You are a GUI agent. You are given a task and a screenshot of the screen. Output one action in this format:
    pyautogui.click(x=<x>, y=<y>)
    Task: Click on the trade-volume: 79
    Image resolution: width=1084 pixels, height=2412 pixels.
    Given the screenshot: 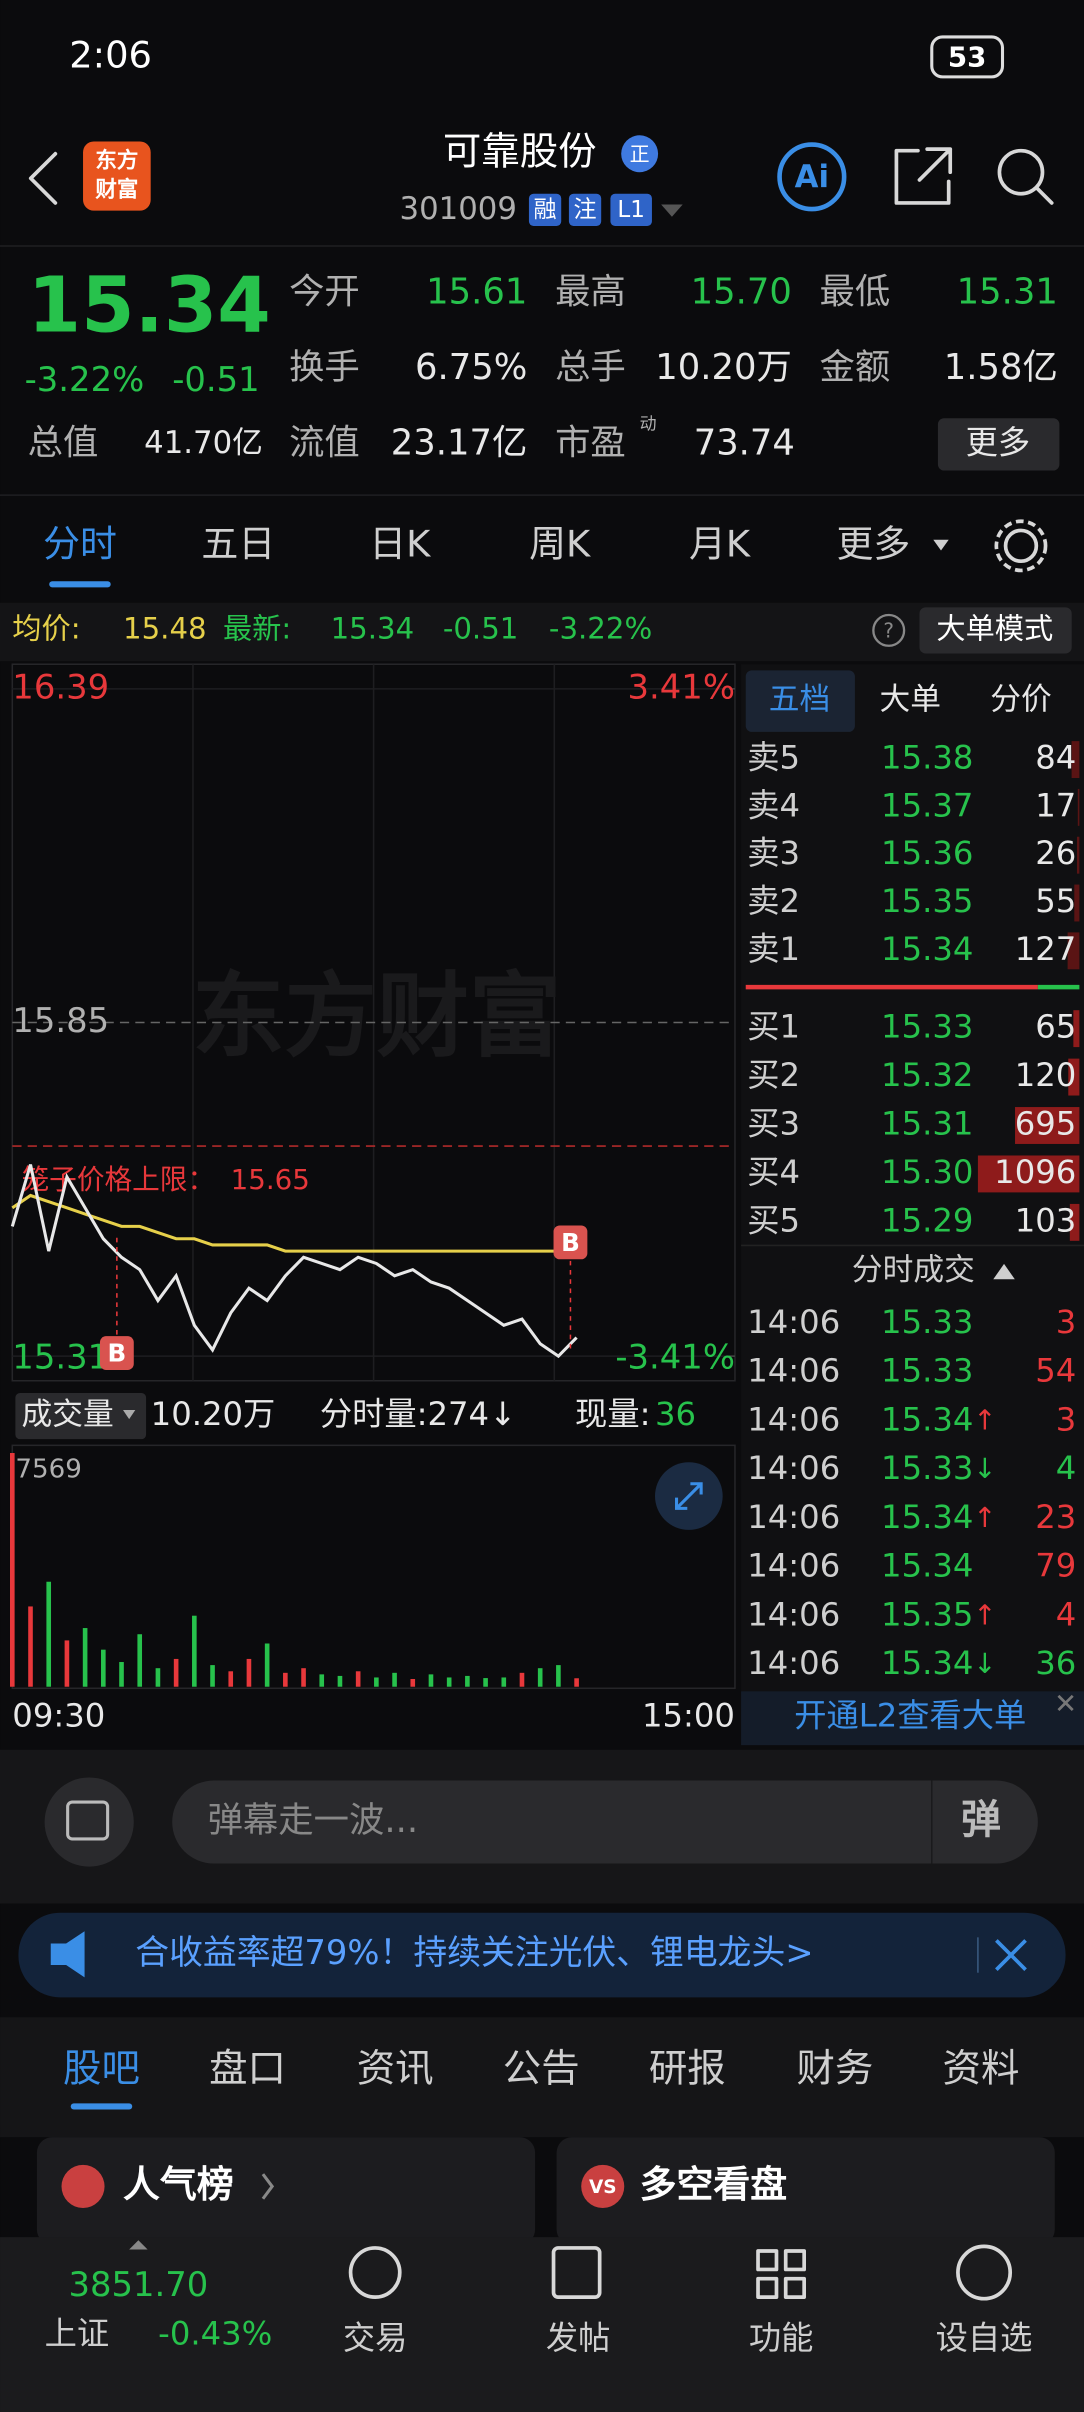 What is the action you would take?
    pyautogui.click(x=1055, y=1566)
    